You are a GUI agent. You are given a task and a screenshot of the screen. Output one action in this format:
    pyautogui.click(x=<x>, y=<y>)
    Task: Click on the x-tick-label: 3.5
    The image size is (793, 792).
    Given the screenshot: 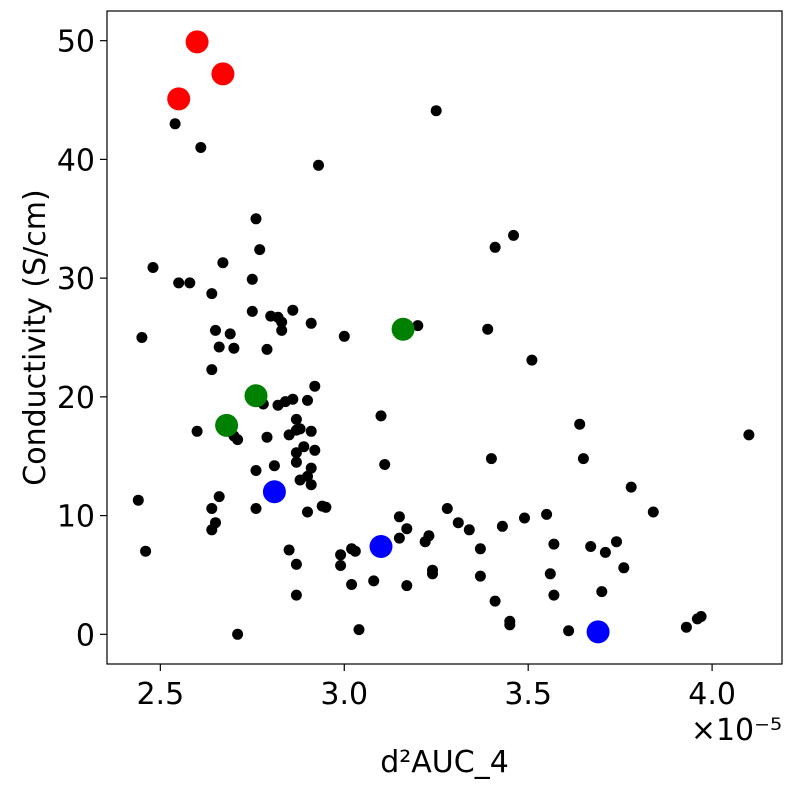 What is the action you would take?
    pyautogui.click(x=528, y=694)
    